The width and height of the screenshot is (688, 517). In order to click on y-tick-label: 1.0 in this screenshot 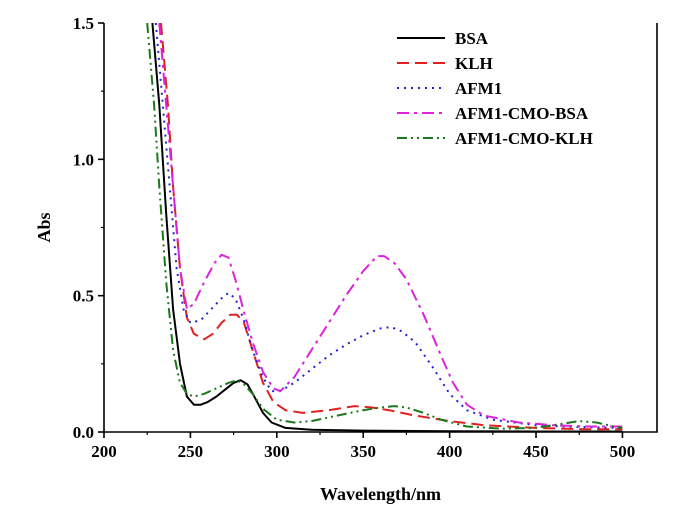, I will do `click(83, 159)`.